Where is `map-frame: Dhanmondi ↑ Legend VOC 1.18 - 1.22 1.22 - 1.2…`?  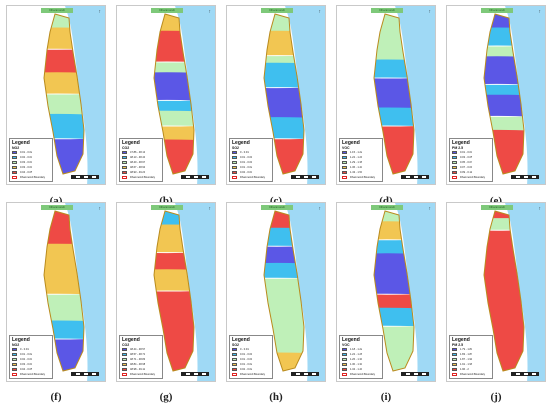 map-frame: Dhanmondi ↑ Legend VOC 1.18 - 1.22 1.22 - 1.2… is located at coordinates (386, 292).